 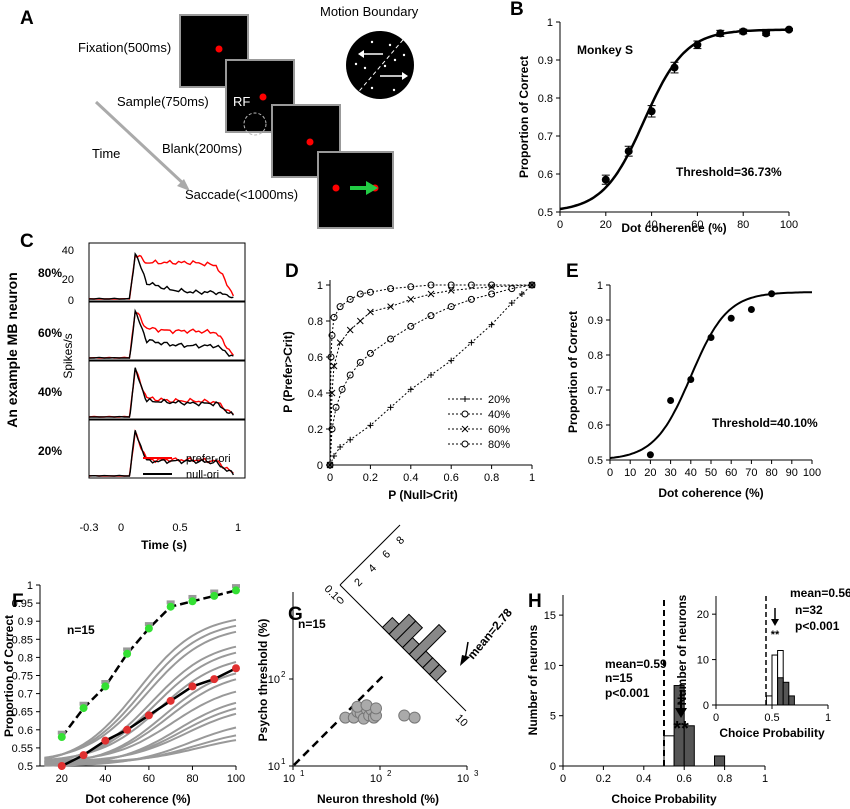 I want to click on g-ytick-label: 10, so click(x=274, y=767).